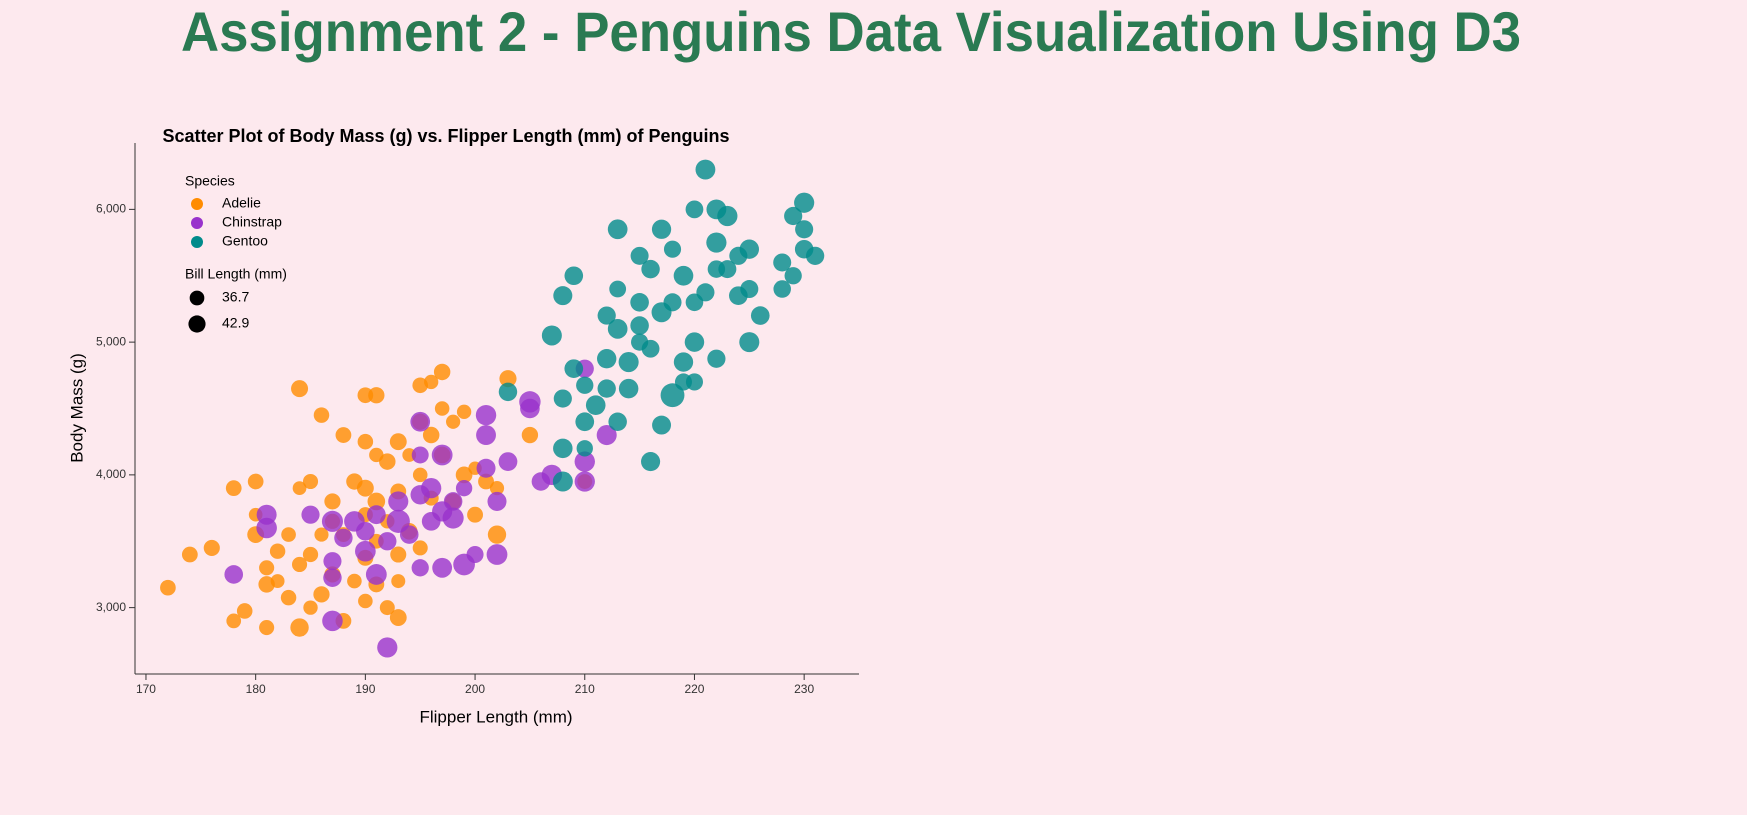 The height and width of the screenshot is (815, 1747). I want to click on x-tick-label: 170, so click(146, 689).